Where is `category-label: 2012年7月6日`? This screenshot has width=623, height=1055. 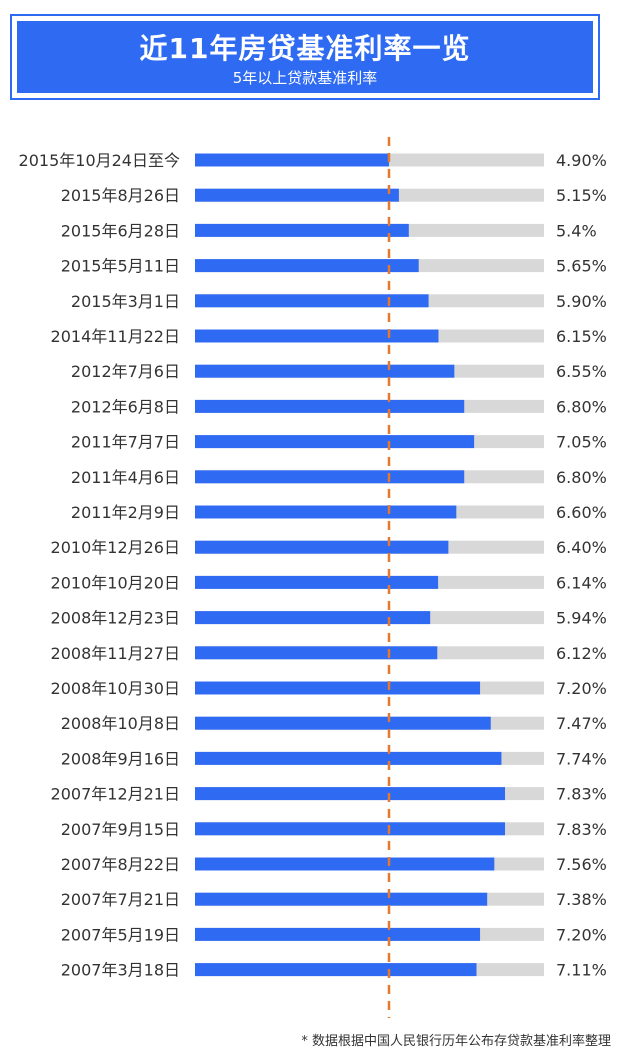 category-label: 2012年7月6日 is located at coordinates (125, 371).